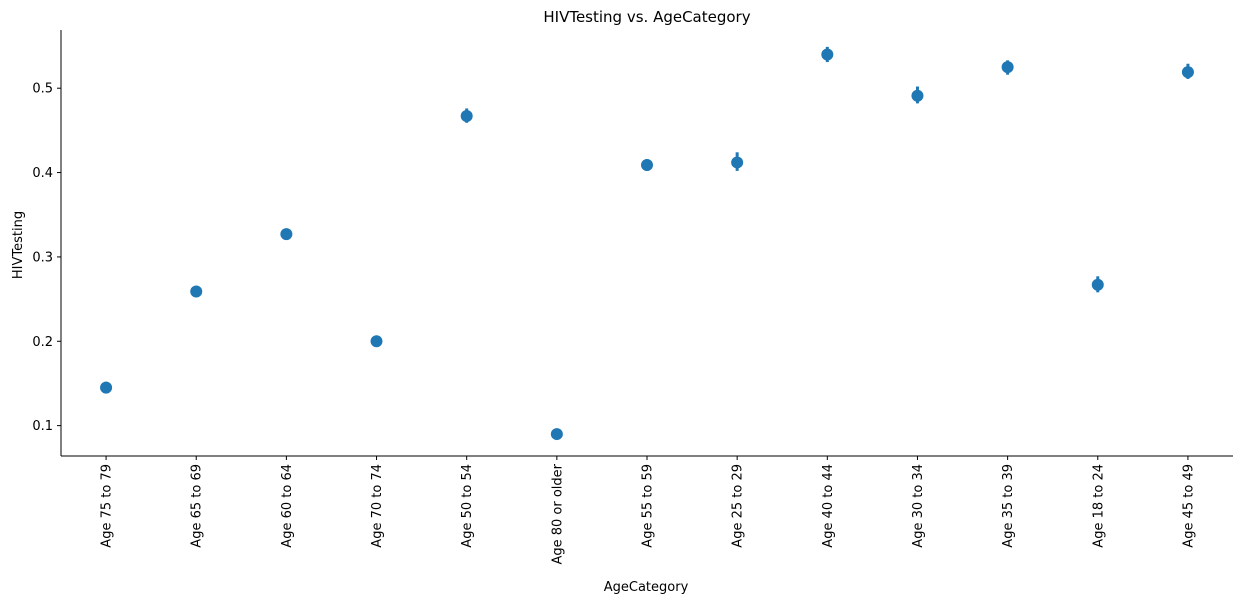  I want to click on x-tick-label: Age 30 to 34, so click(918, 506).